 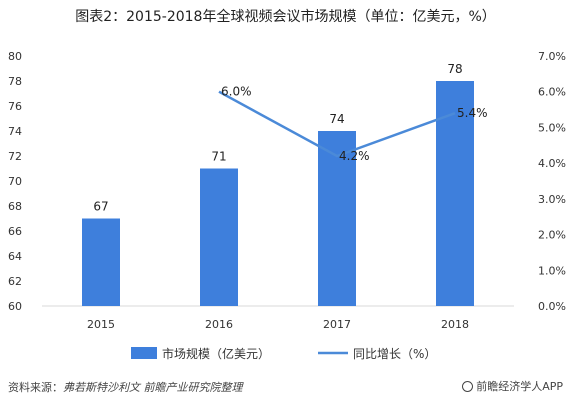 I want to click on source-note: 资料来源：弗若斯特沙利文 前瞻产业研究院整理, so click(x=125, y=387).